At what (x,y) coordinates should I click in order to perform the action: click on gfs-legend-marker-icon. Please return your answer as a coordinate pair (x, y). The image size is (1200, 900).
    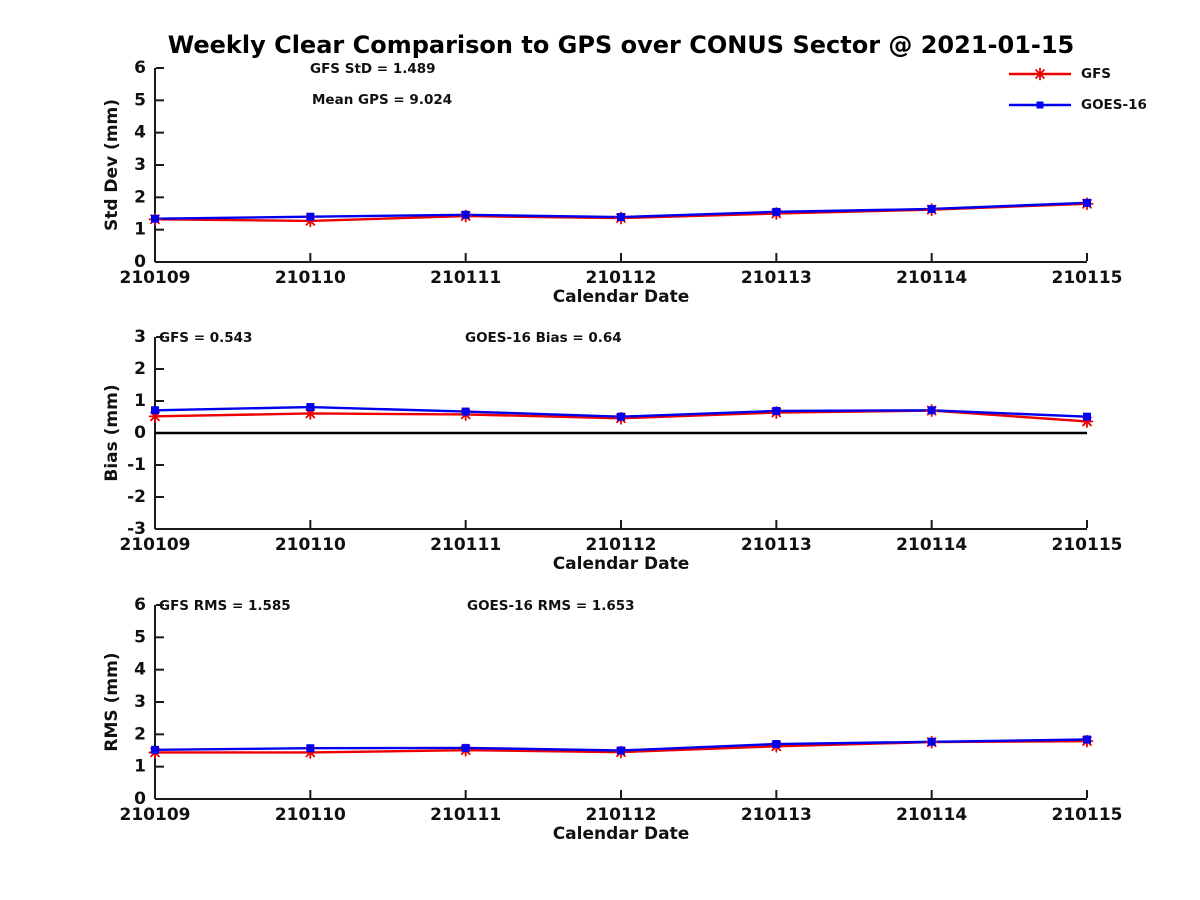
    Looking at the image, I should click on (1040, 73).